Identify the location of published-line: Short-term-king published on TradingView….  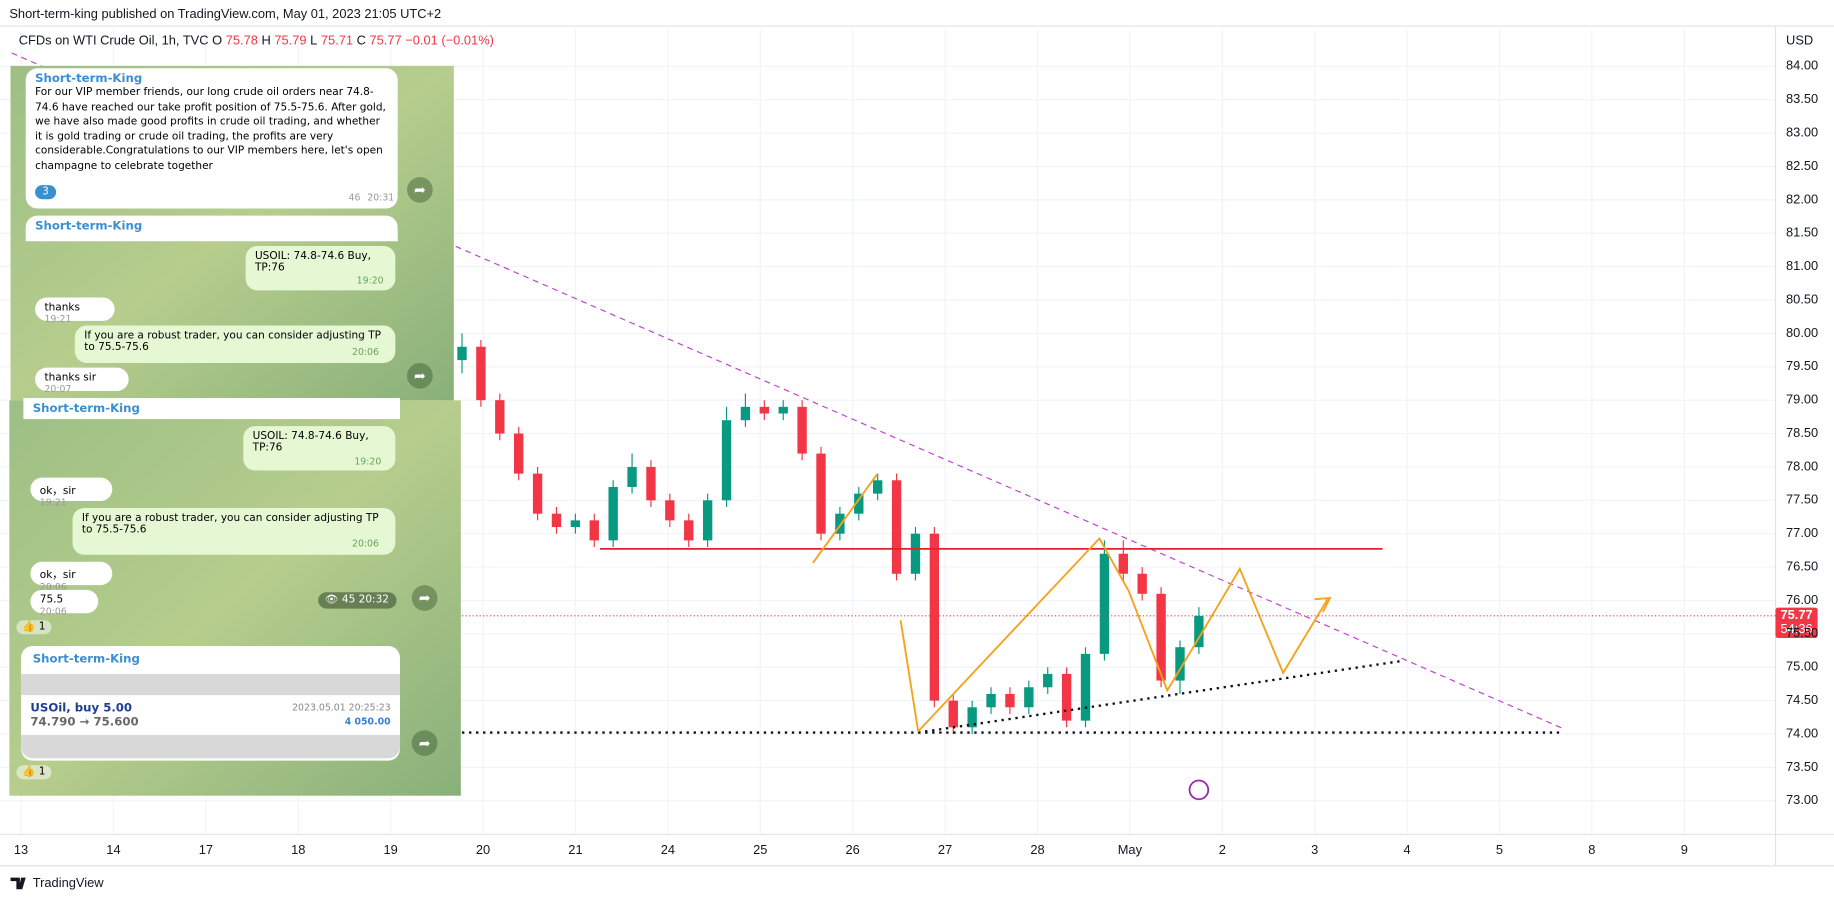
(225, 13).